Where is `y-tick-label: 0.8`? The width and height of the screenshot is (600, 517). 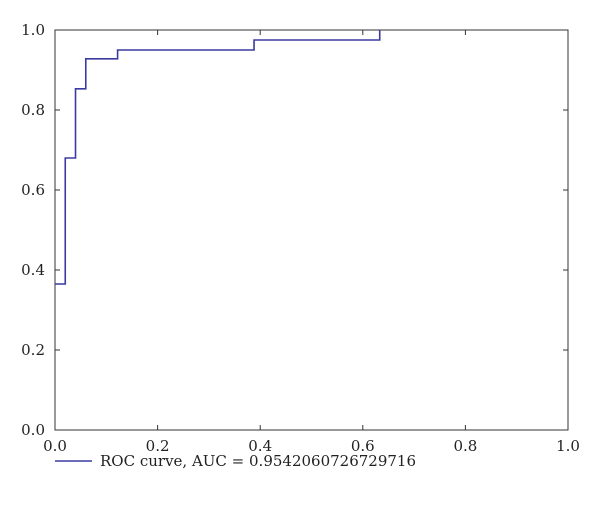
y-tick-label: 0.8 is located at coordinates (33, 110).